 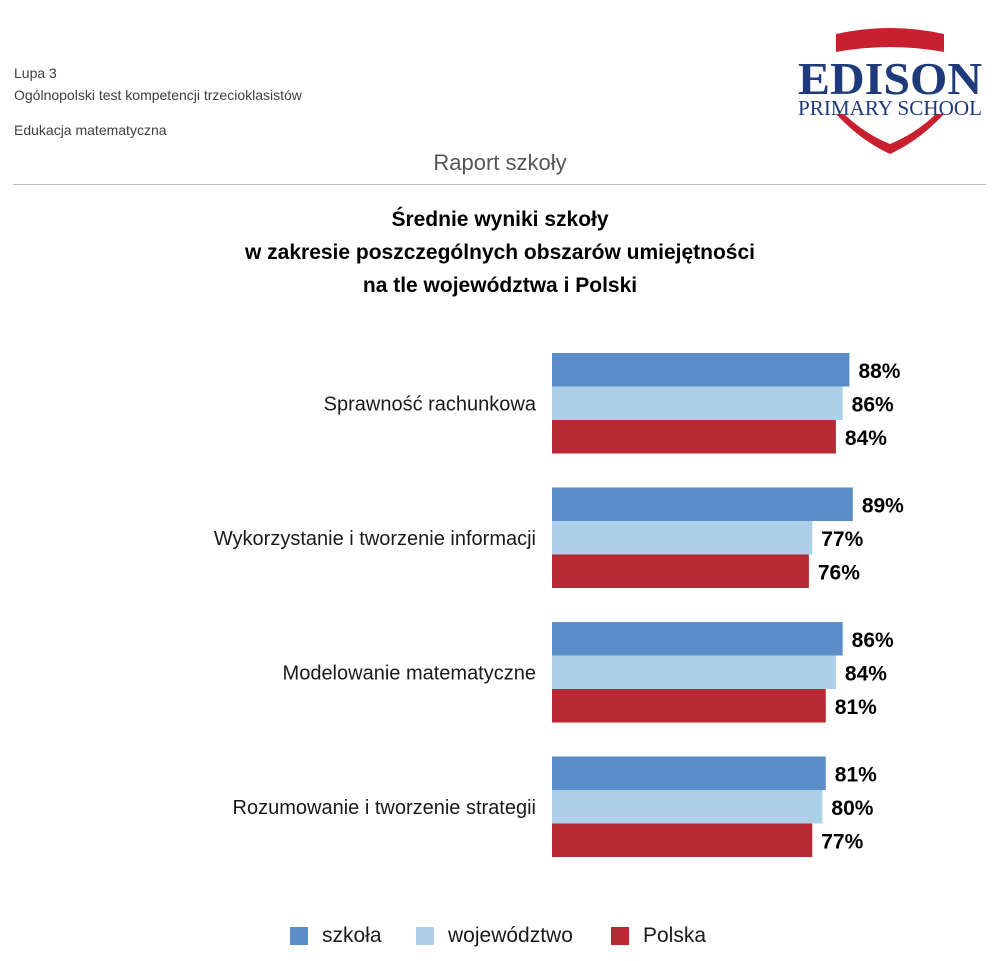 What do you see at coordinates (352, 935) in the screenshot?
I see `legend-label: szkoła` at bounding box center [352, 935].